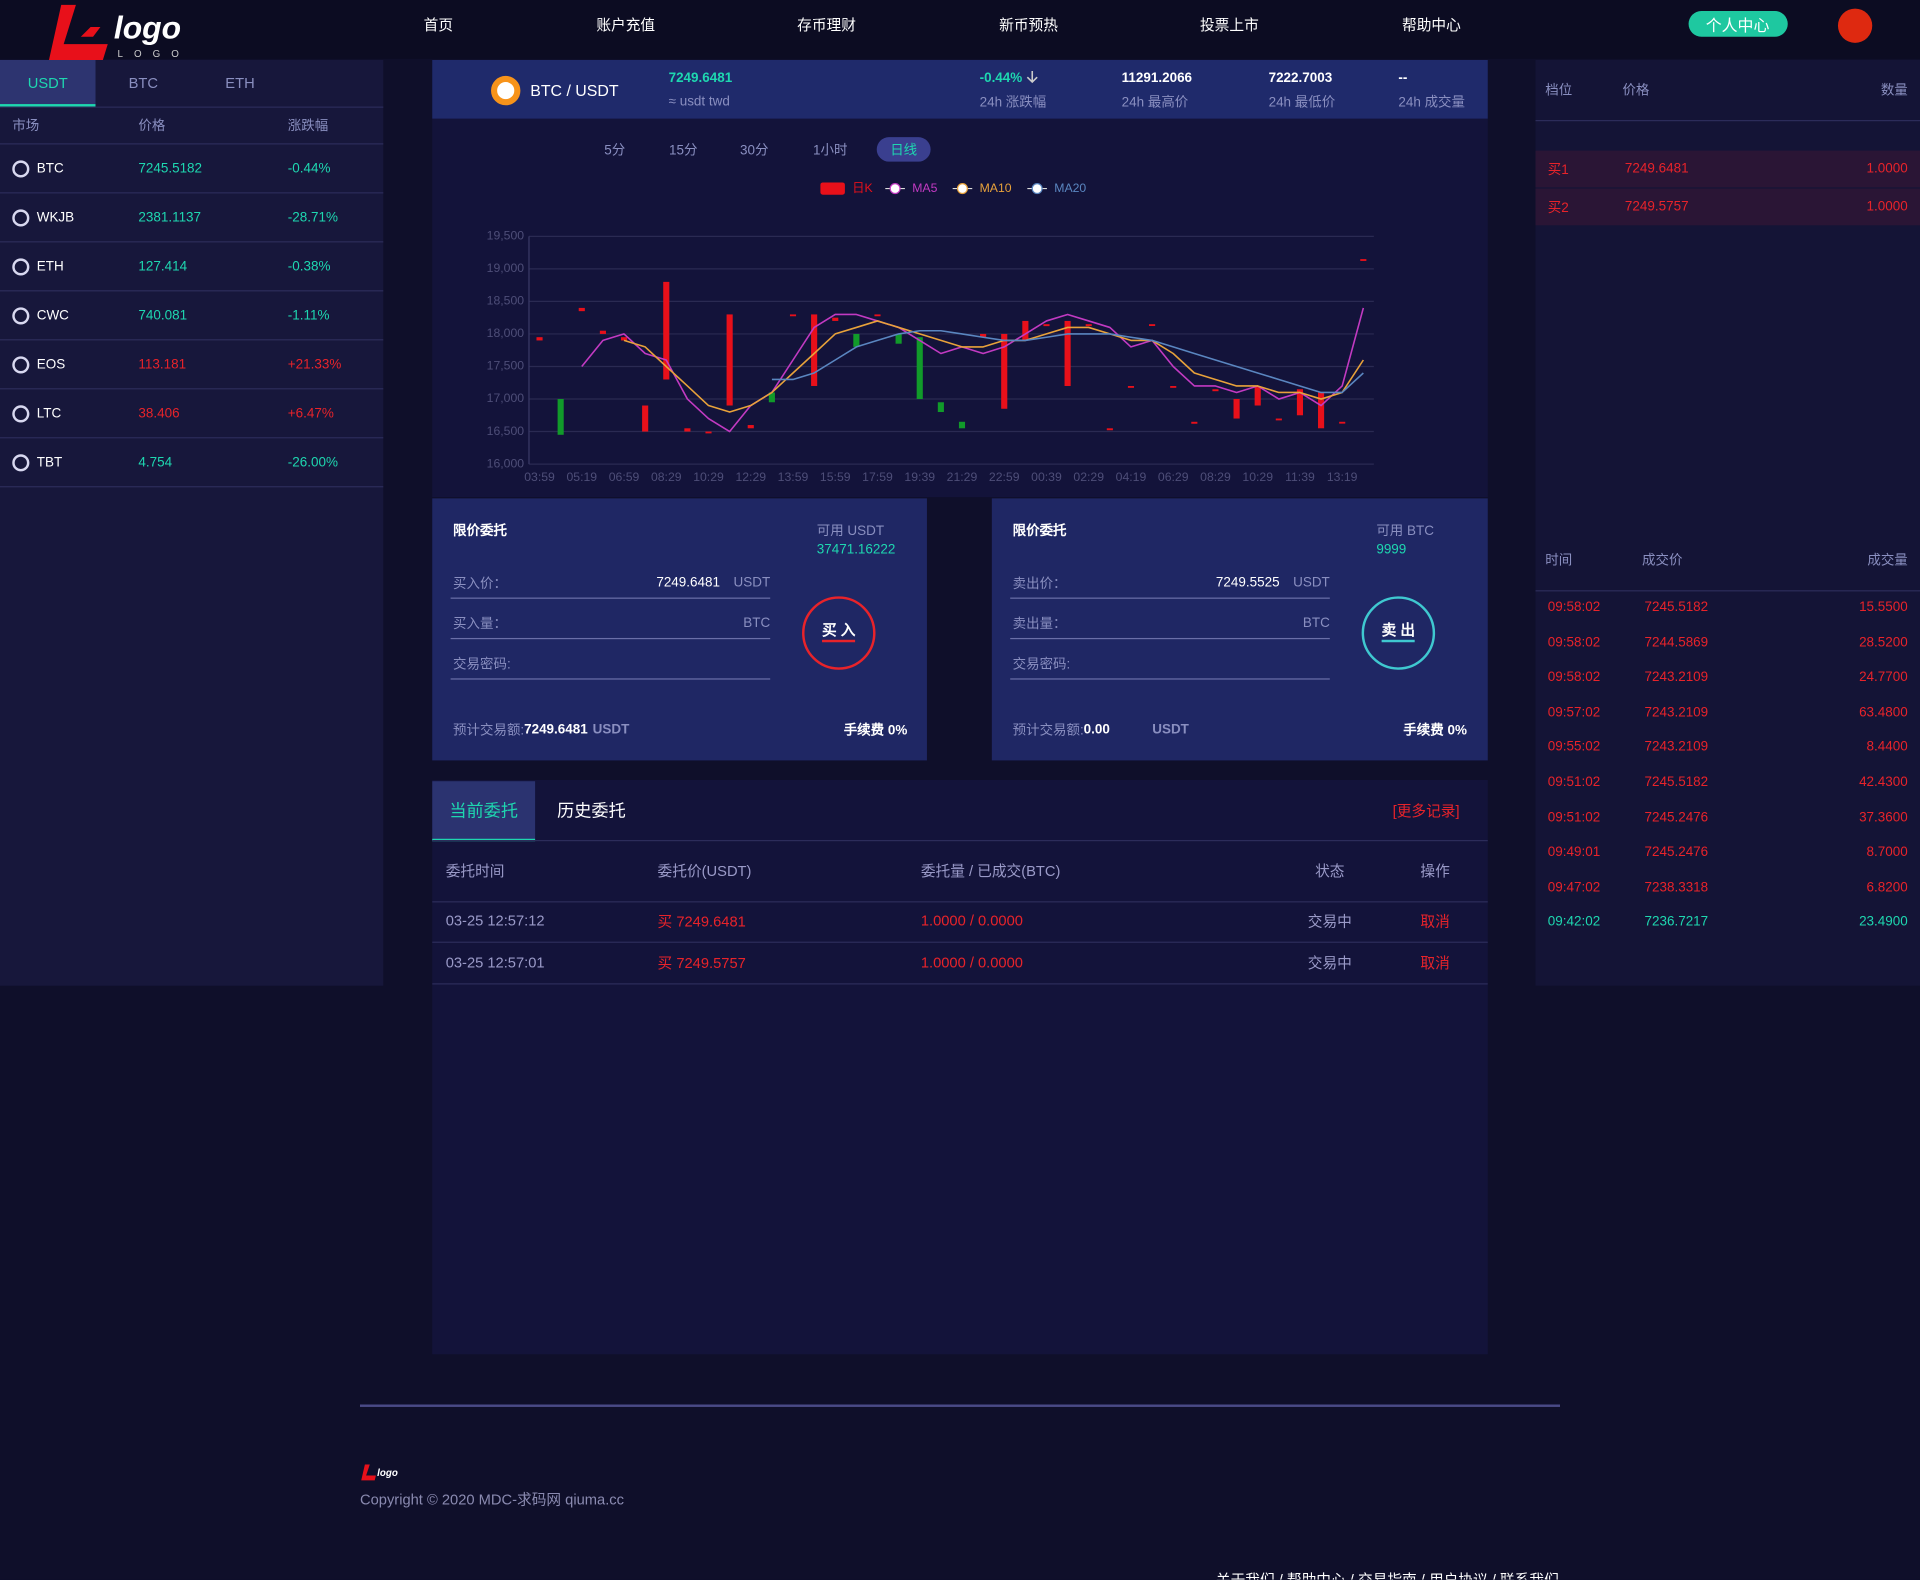 This screenshot has height=1580, width=1920. I want to click on coin-name: WKJB, so click(55, 218).